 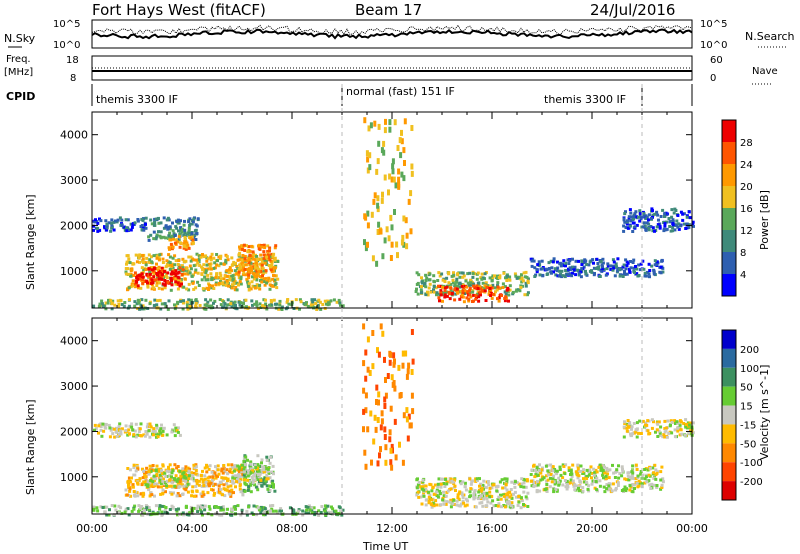 I want to click on x-tick-label: 20:00, so click(x=592, y=528).